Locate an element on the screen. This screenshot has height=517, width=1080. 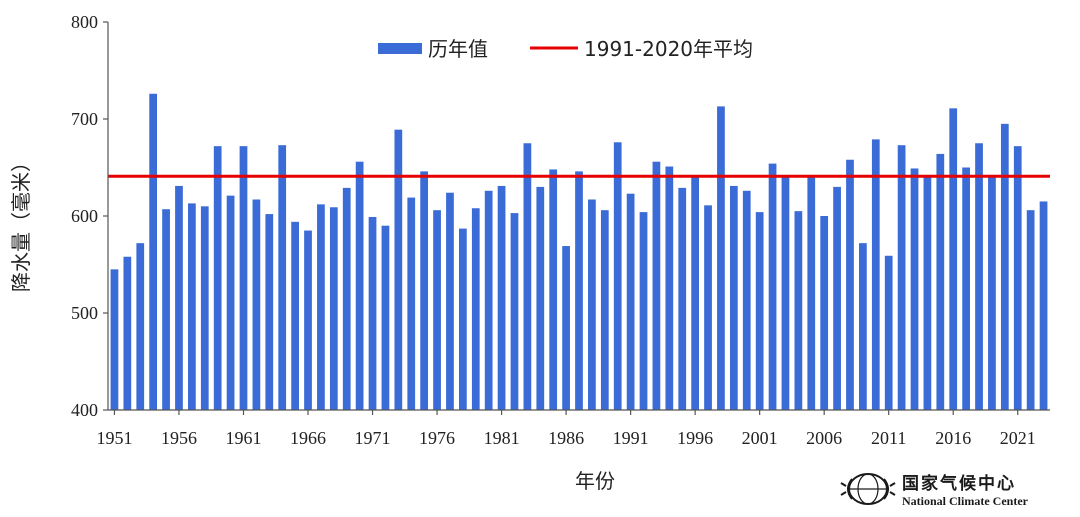
bar-1953 is located at coordinates (140, 326).